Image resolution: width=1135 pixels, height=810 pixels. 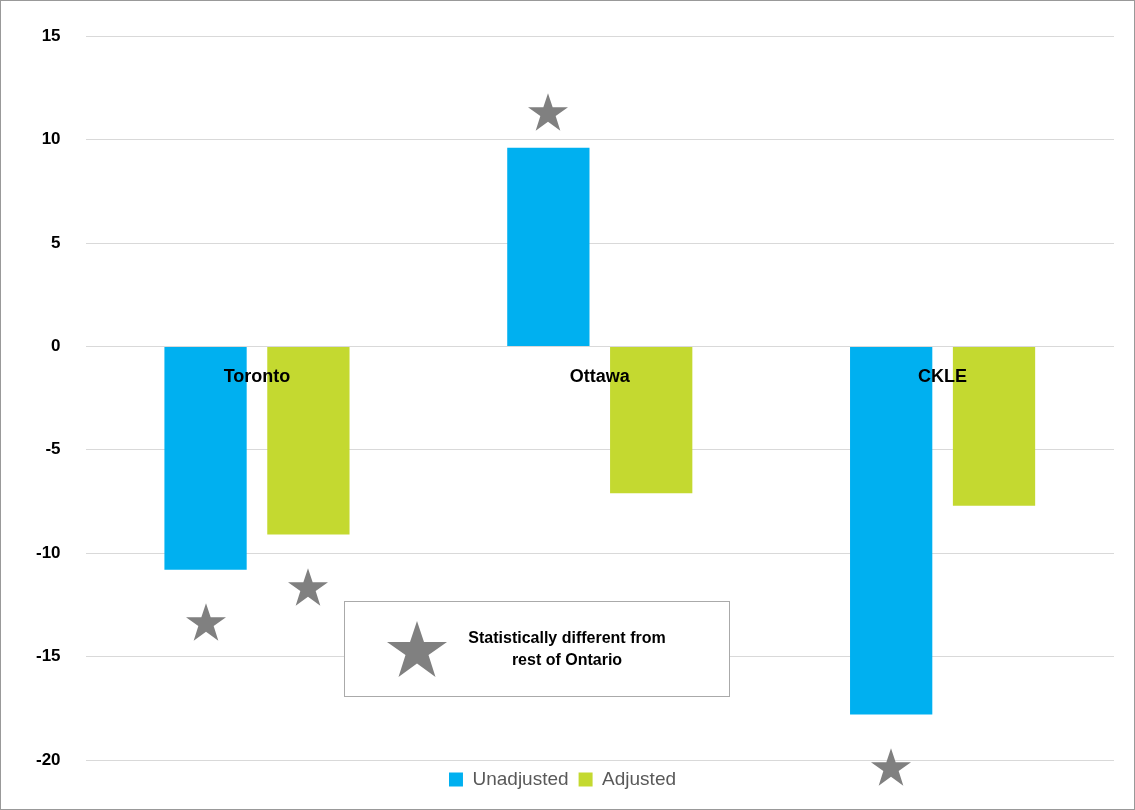 I want to click on annotation: Statistically different from rest of Ontario, so click(x=567, y=649).